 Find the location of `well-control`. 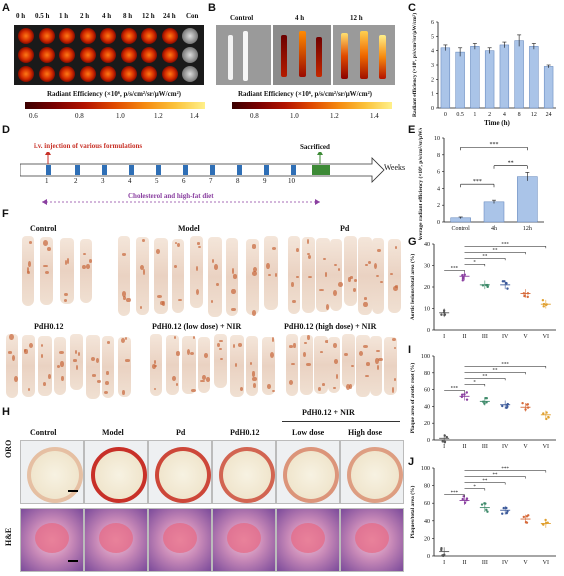

well-control is located at coordinates (190, 36).